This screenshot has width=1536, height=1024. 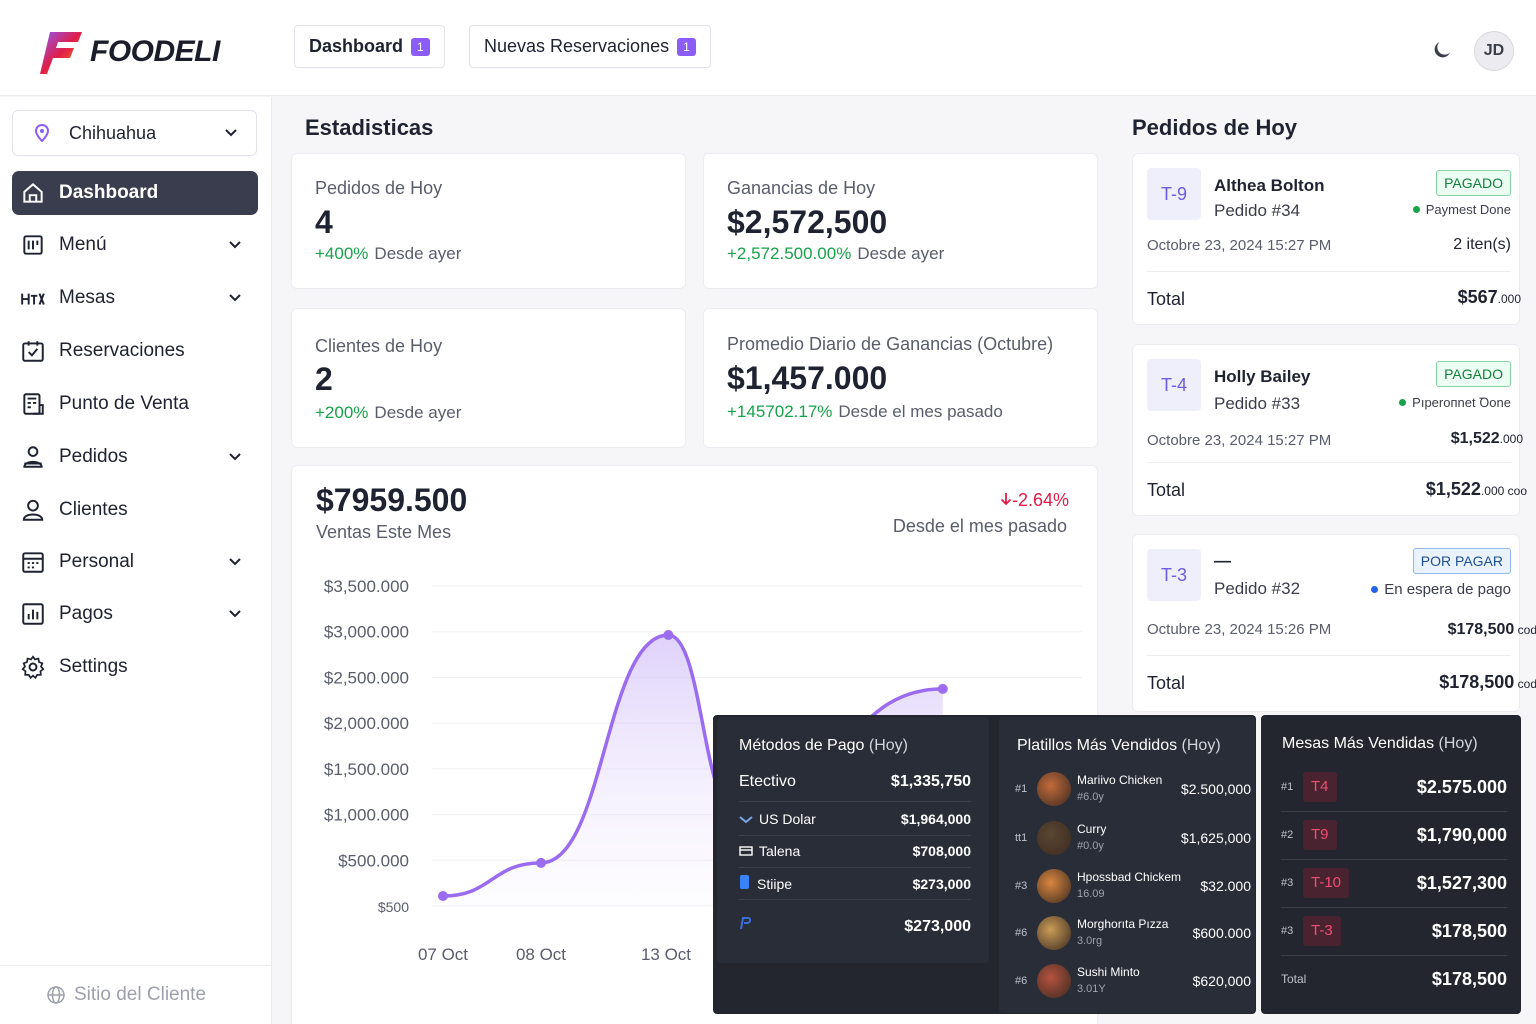 What do you see at coordinates (1129, 877) in the screenshot?
I see `dish-name: Hpossbad Chickem` at bounding box center [1129, 877].